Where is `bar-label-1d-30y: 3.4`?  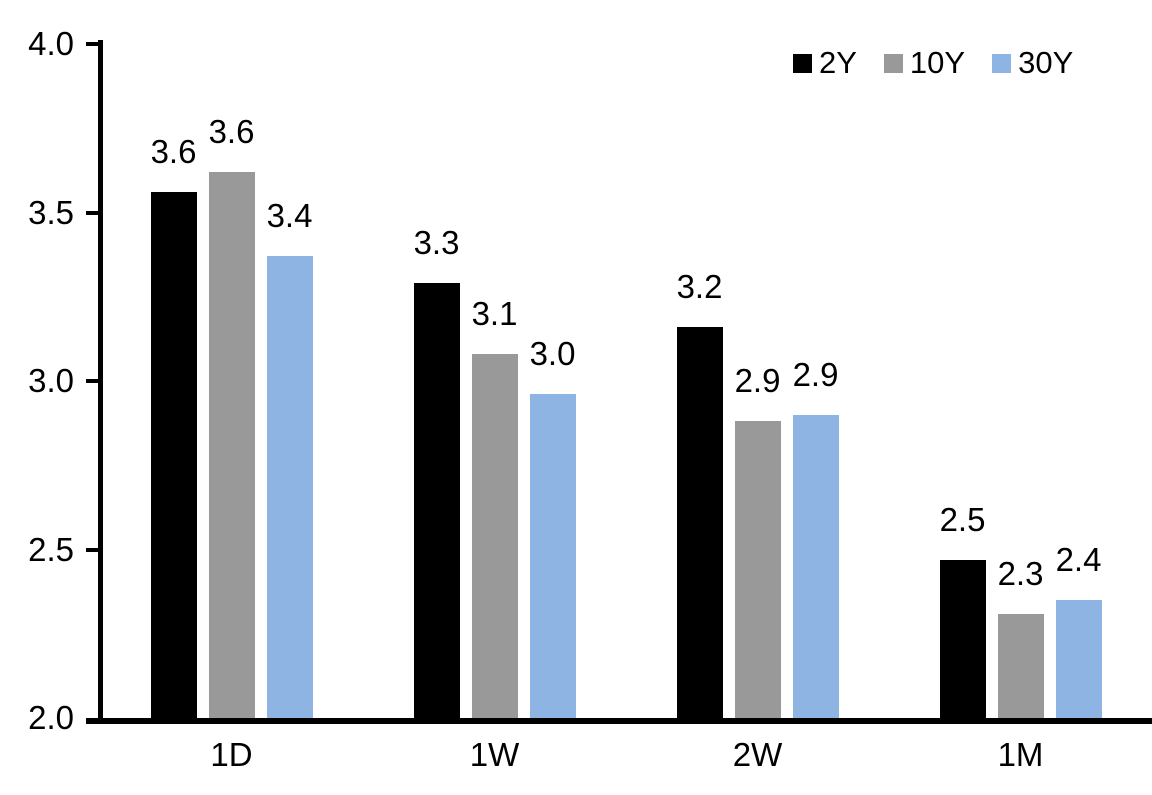
bar-label-1d-30y: 3.4 is located at coordinates (289, 216).